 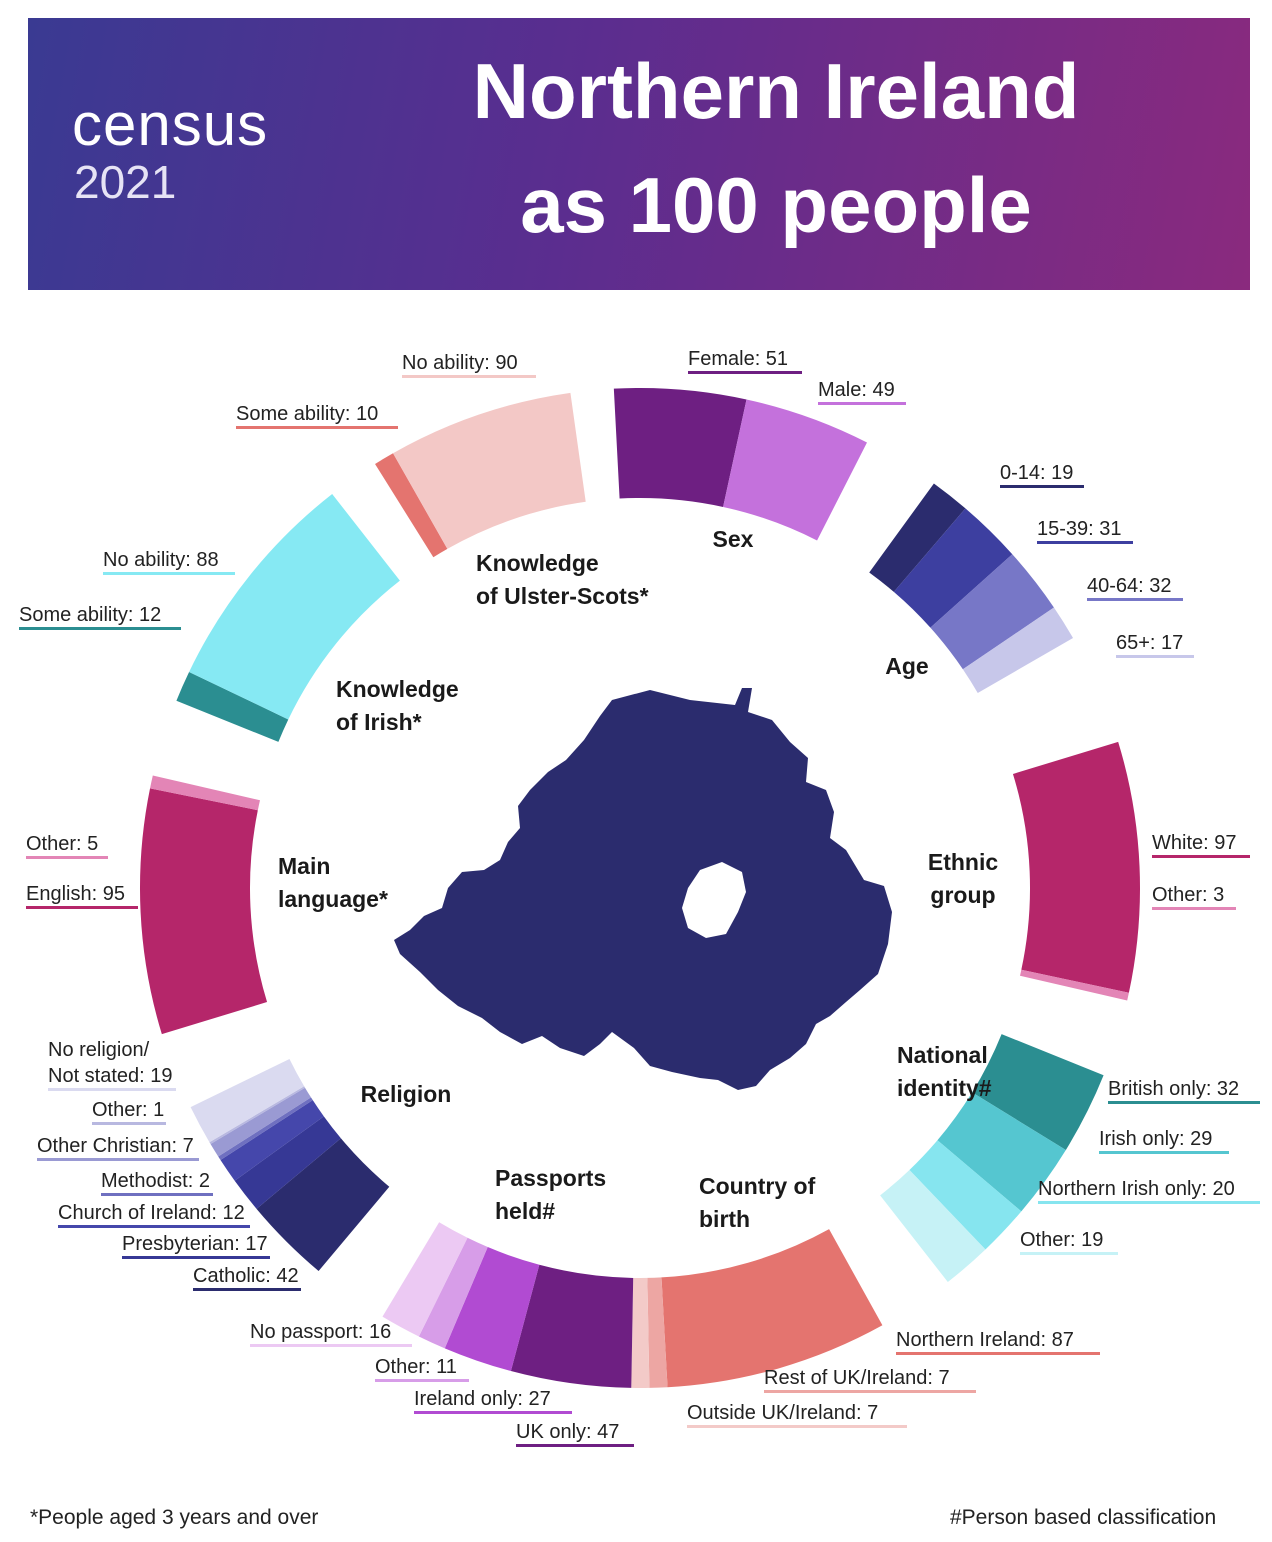 I want to click on callout-label-2: Female: 51, so click(x=738, y=359).